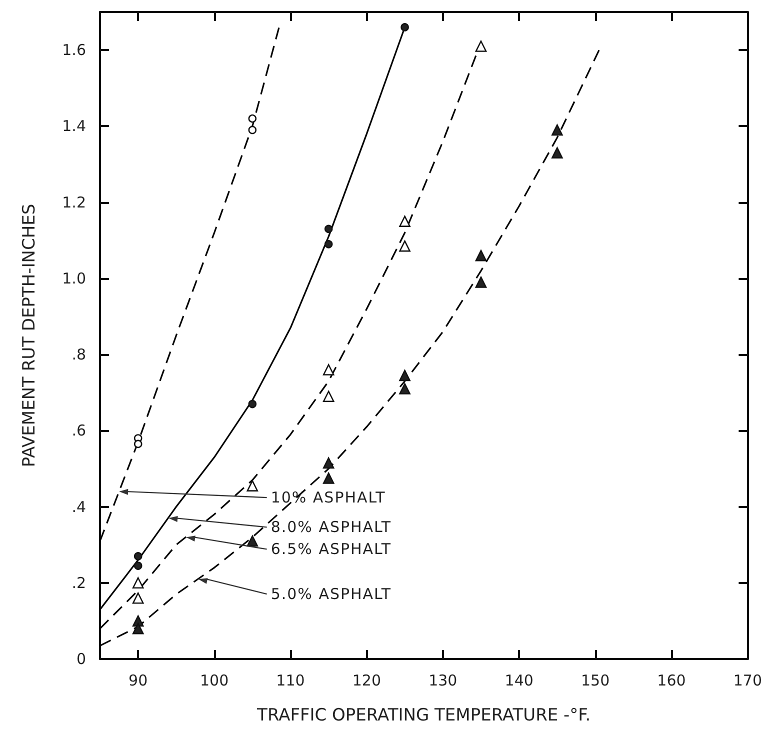 The width and height of the screenshot is (765, 729). I want to click on y-tick-label: 0, so click(81, 659).